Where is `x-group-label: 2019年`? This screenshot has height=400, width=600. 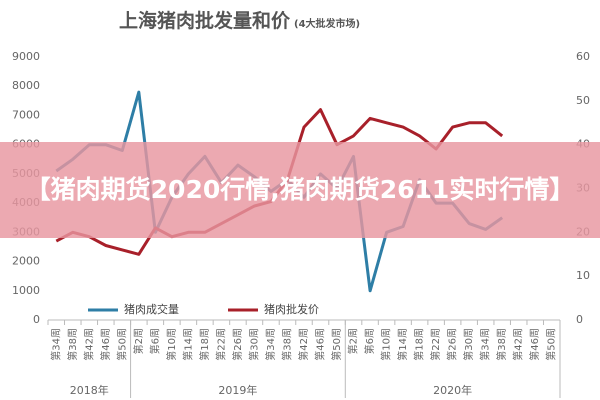 x-group-label: 2019年 is located at coordinates (237, 390).